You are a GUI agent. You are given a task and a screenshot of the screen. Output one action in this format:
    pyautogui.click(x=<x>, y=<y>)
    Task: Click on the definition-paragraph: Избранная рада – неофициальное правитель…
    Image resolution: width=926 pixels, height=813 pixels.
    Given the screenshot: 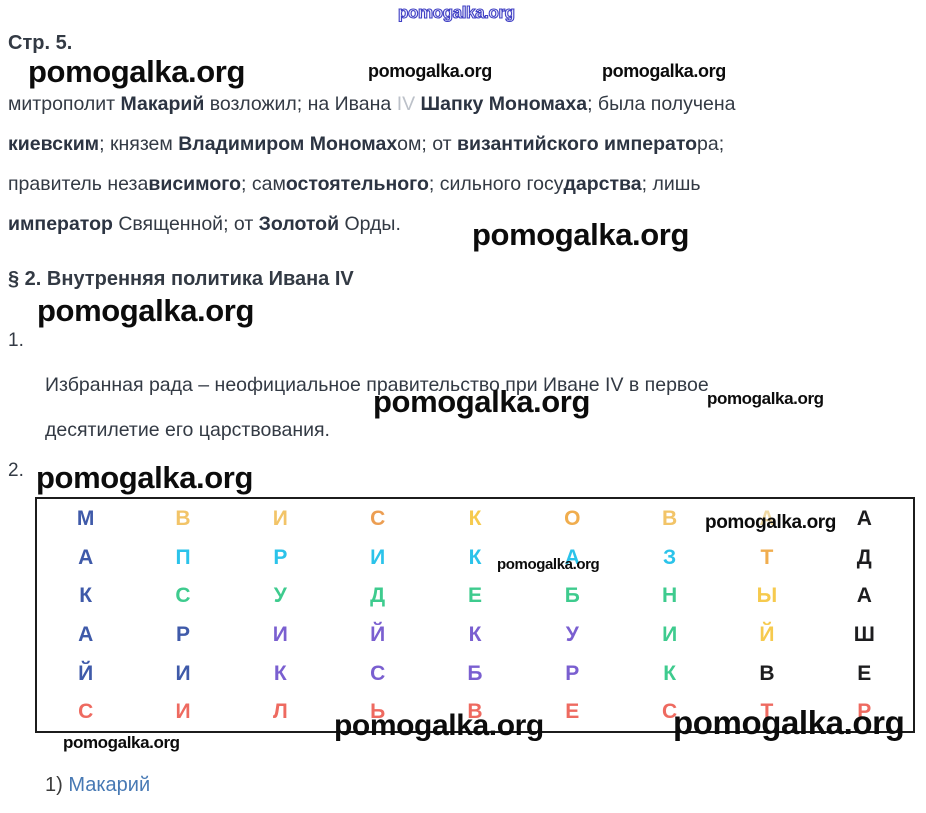 What is the action you would take?
    pyautogui.click(x=377, y=408)
    